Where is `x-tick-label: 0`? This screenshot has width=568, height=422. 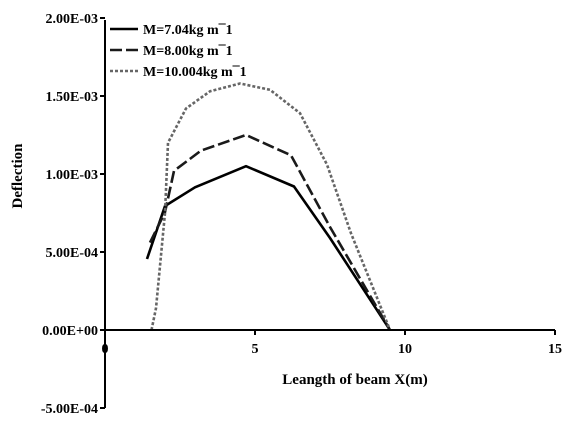 x-tick-label: 0 is located at coordinates (105, 349).